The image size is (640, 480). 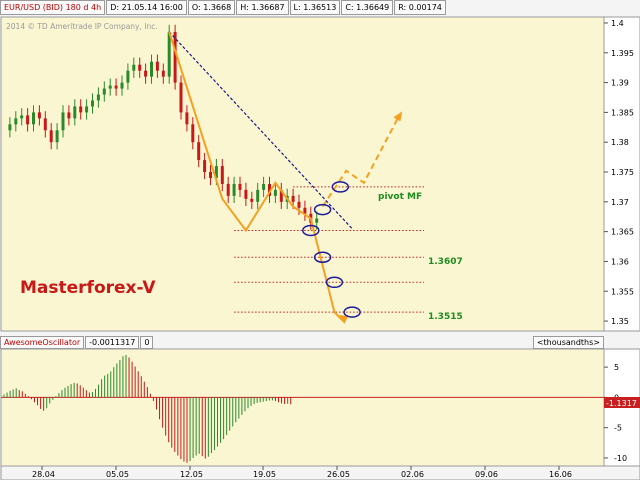 What do you see at coordinates (620, 261) in the screenshot?
I see `price-tick-label: 1.36` at bounding box center [620, 261].